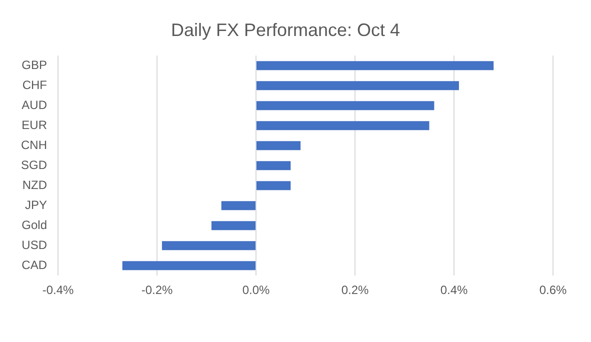  I want to click on x-tick-label: 0.0%, so click(256, 290).